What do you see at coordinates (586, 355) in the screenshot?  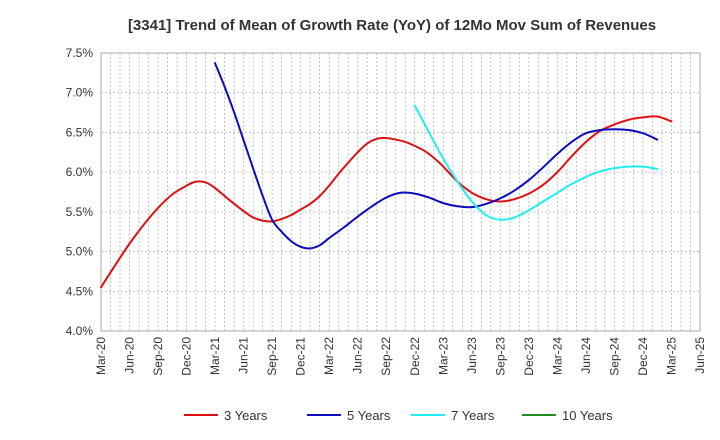 I see `x-tick-label: Jun-24` at bounding box center [586, 355].